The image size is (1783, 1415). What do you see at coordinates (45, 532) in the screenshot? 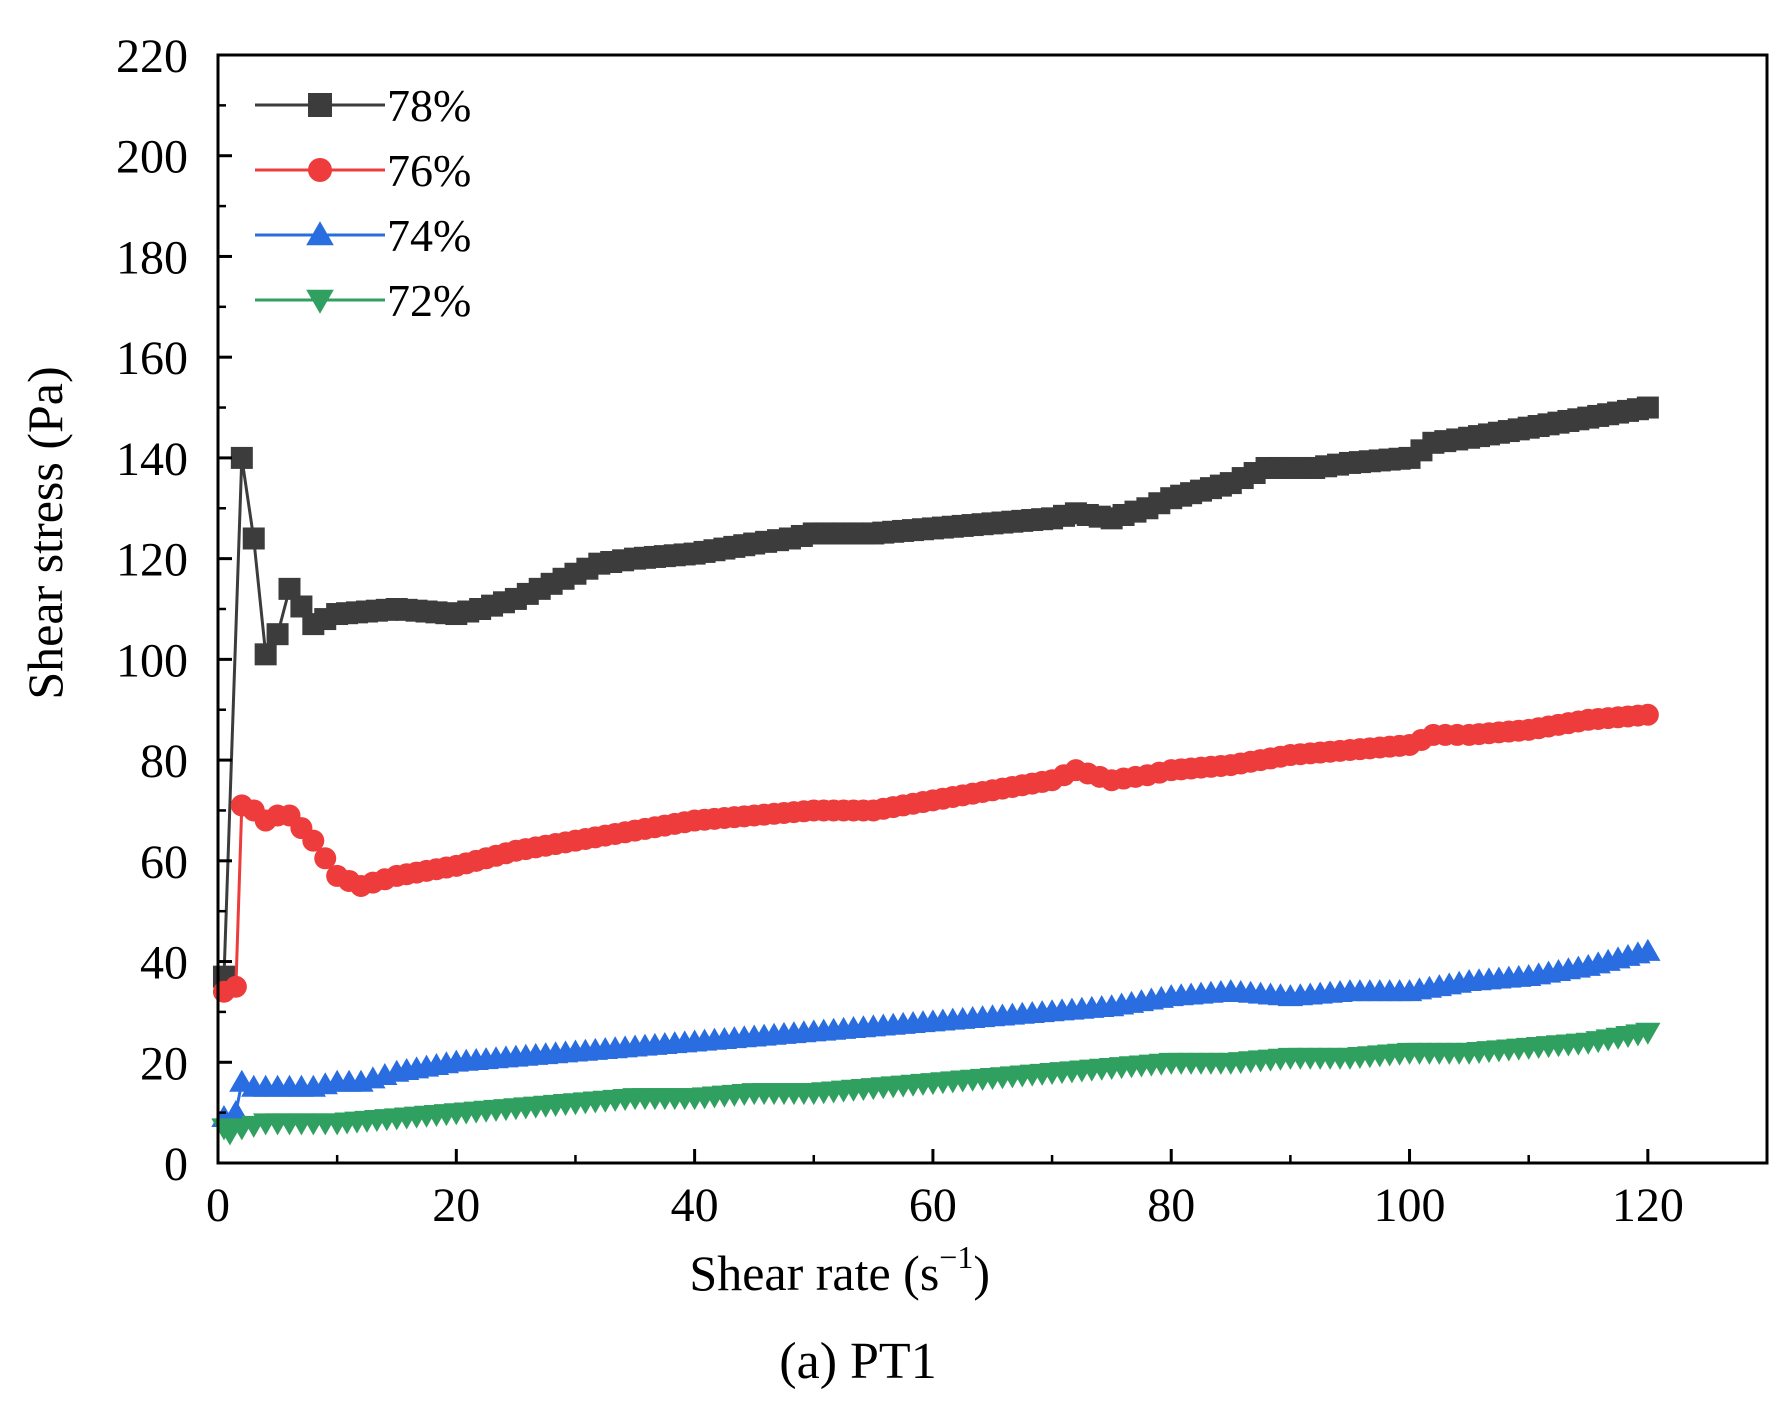
I see `y-axis-title: Shear stress (Pa)` at bounding box center [45, 532].